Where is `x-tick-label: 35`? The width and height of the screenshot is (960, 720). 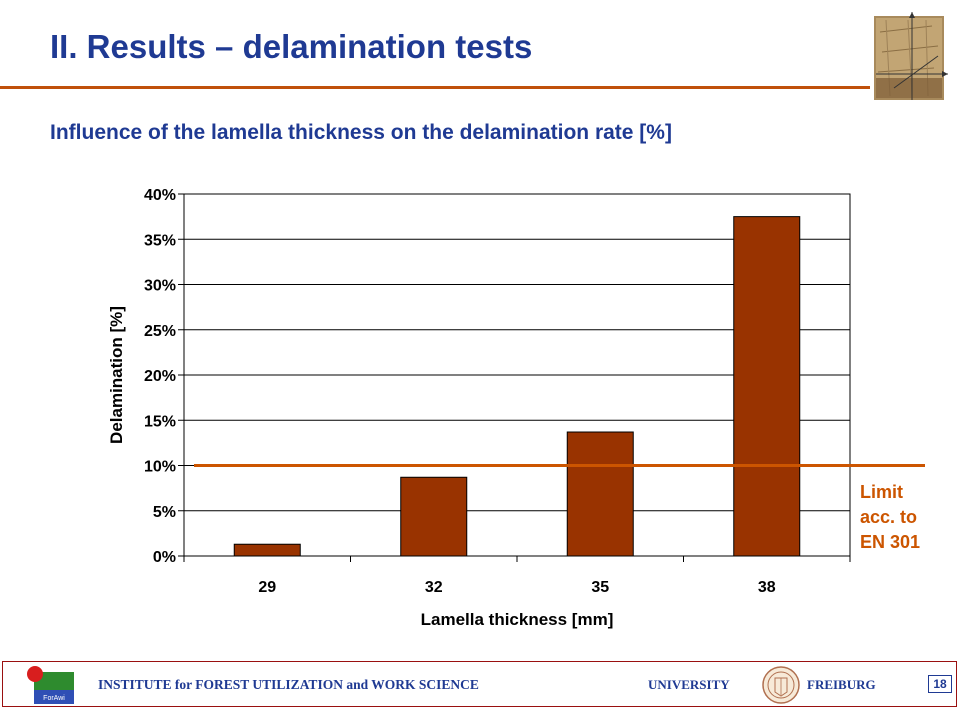
x-tick-label: 35 is located at coordinates (600, 587).